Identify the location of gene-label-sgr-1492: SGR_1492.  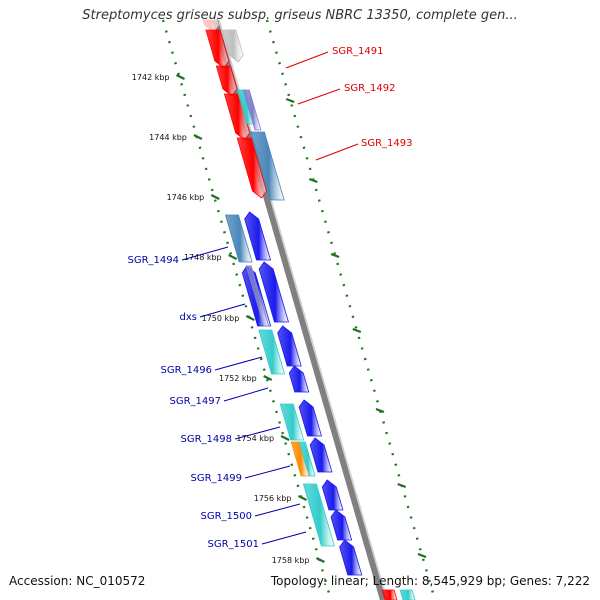
(370, 88).